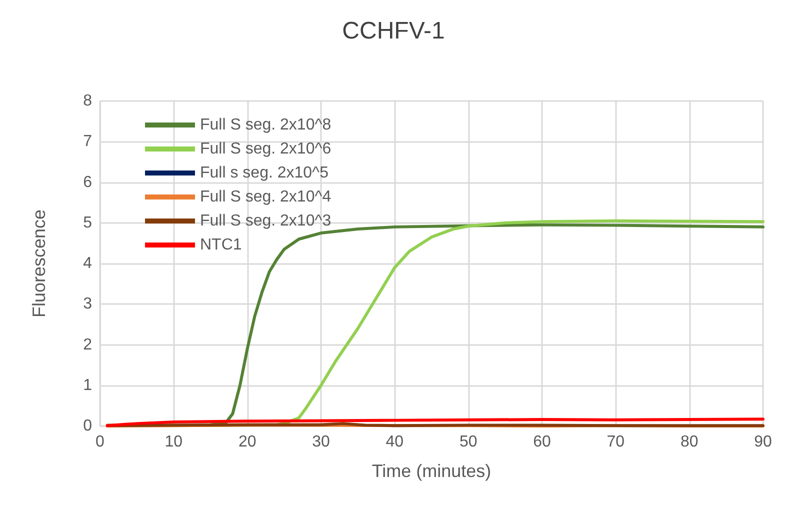 The height and width of the screenshot is (529, 787). Describe the element at coordinates (87, 426) in the screenshot. I see `y-tick-label: 0` at that location.